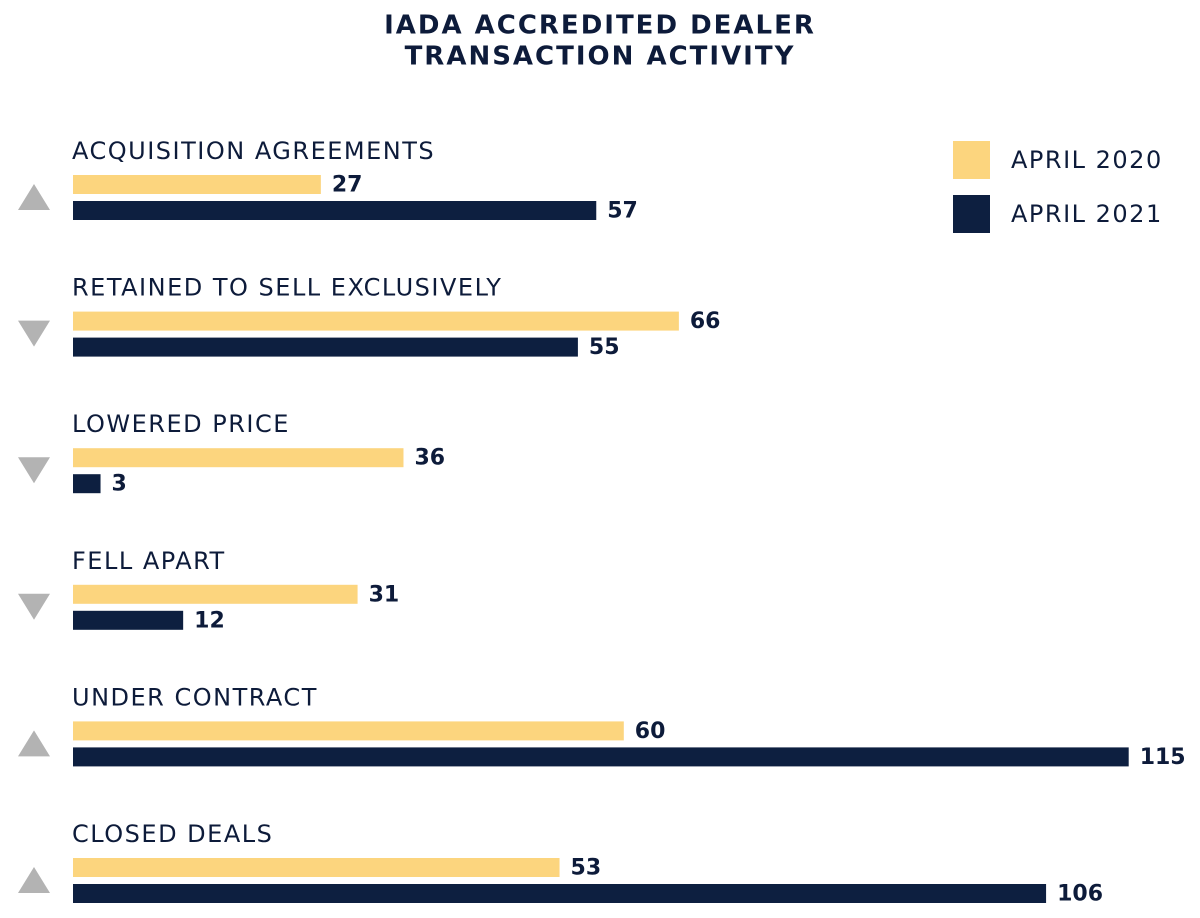  I want to click on category-label: CLOSED DEALS, so click(172, 834).